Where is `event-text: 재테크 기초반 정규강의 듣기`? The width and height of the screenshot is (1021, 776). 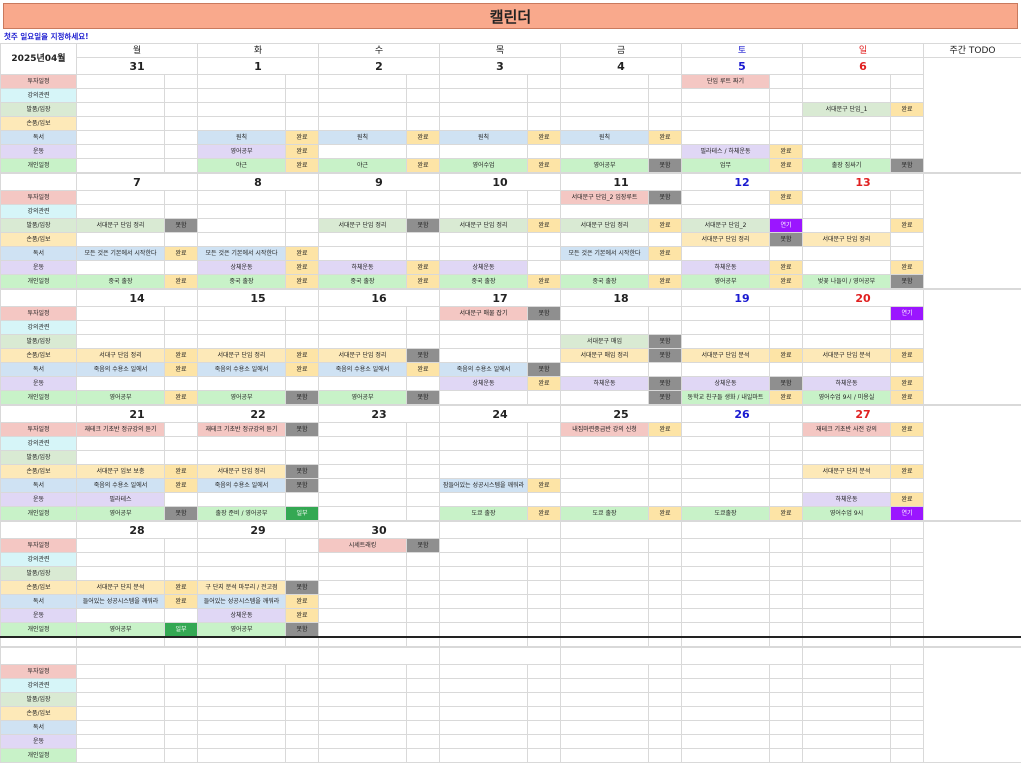 event-text: 재테크 기초반 정규강의 듣기 is located at coordinates (241, 429).